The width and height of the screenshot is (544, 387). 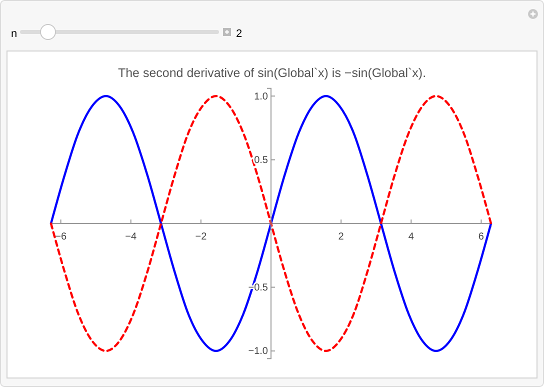 What do you see at coordinates (481, 237) in the screenshot?
I see `x-tick-label: 6` at bounding box center [481, 237].